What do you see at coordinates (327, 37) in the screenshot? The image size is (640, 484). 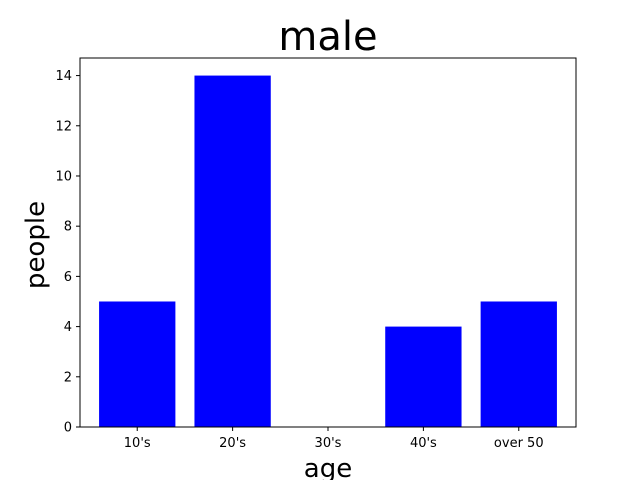 I see `chart-title: male` at bounding box center [327, 37].